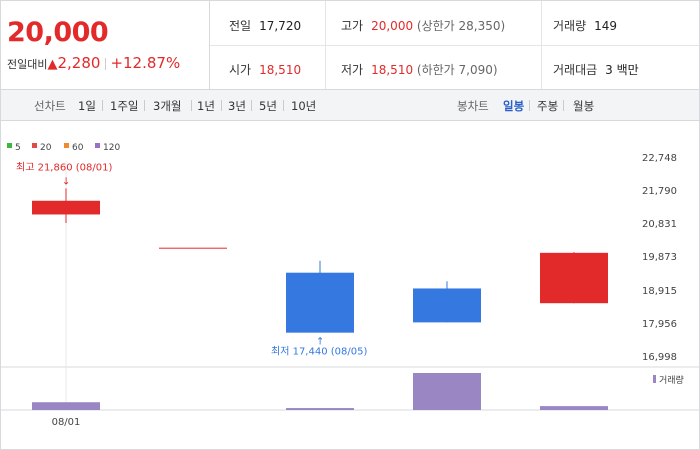 The image size is (700, 450). I want to click on line-chart-label: 선차트, so click(50, 106).